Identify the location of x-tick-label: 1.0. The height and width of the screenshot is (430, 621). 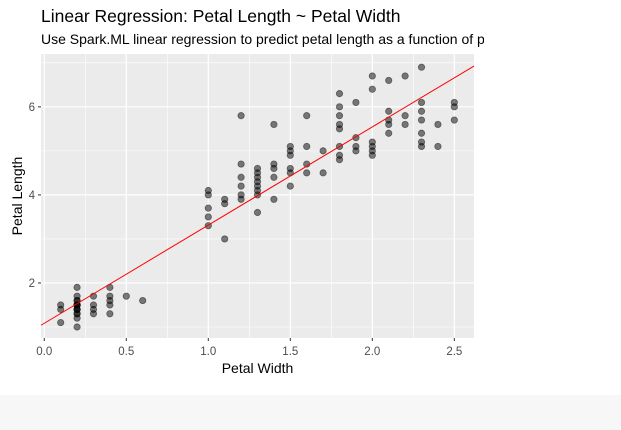
(208, 352).